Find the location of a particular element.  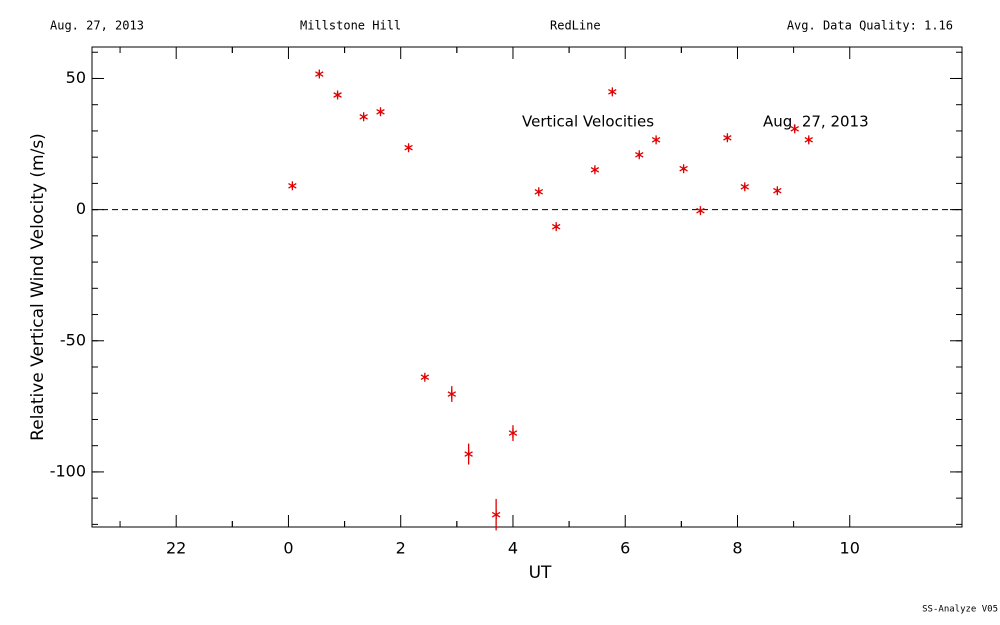

x-axis-label: UT is located at coordinates (540, 573).